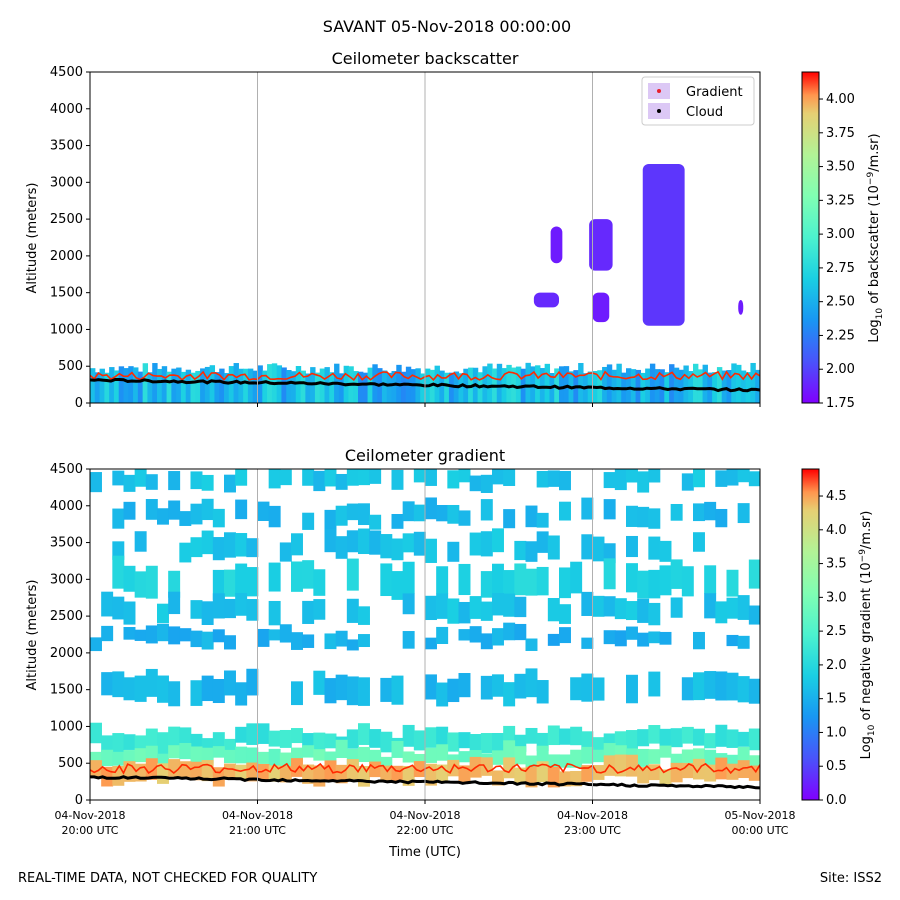 This screenshot has width=900, height=900. I want to click on x-tick-label-time: 21:00 UTC, so click(257, 830).